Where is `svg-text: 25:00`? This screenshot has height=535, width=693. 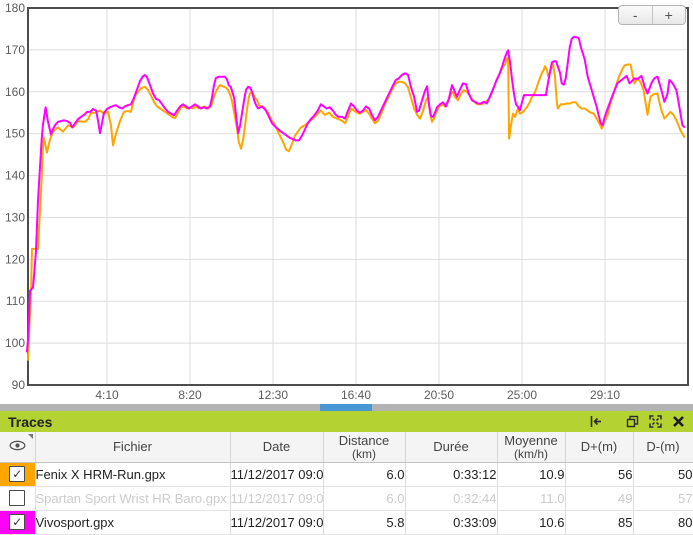 svg-text: 25:00 is located at coordinates (522, 395).